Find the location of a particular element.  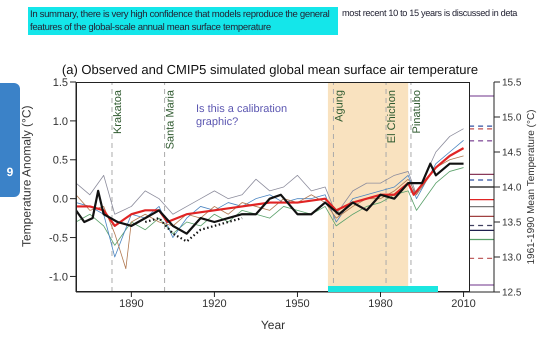

ref-line-label: Agung is located at coordinates (339, 106).